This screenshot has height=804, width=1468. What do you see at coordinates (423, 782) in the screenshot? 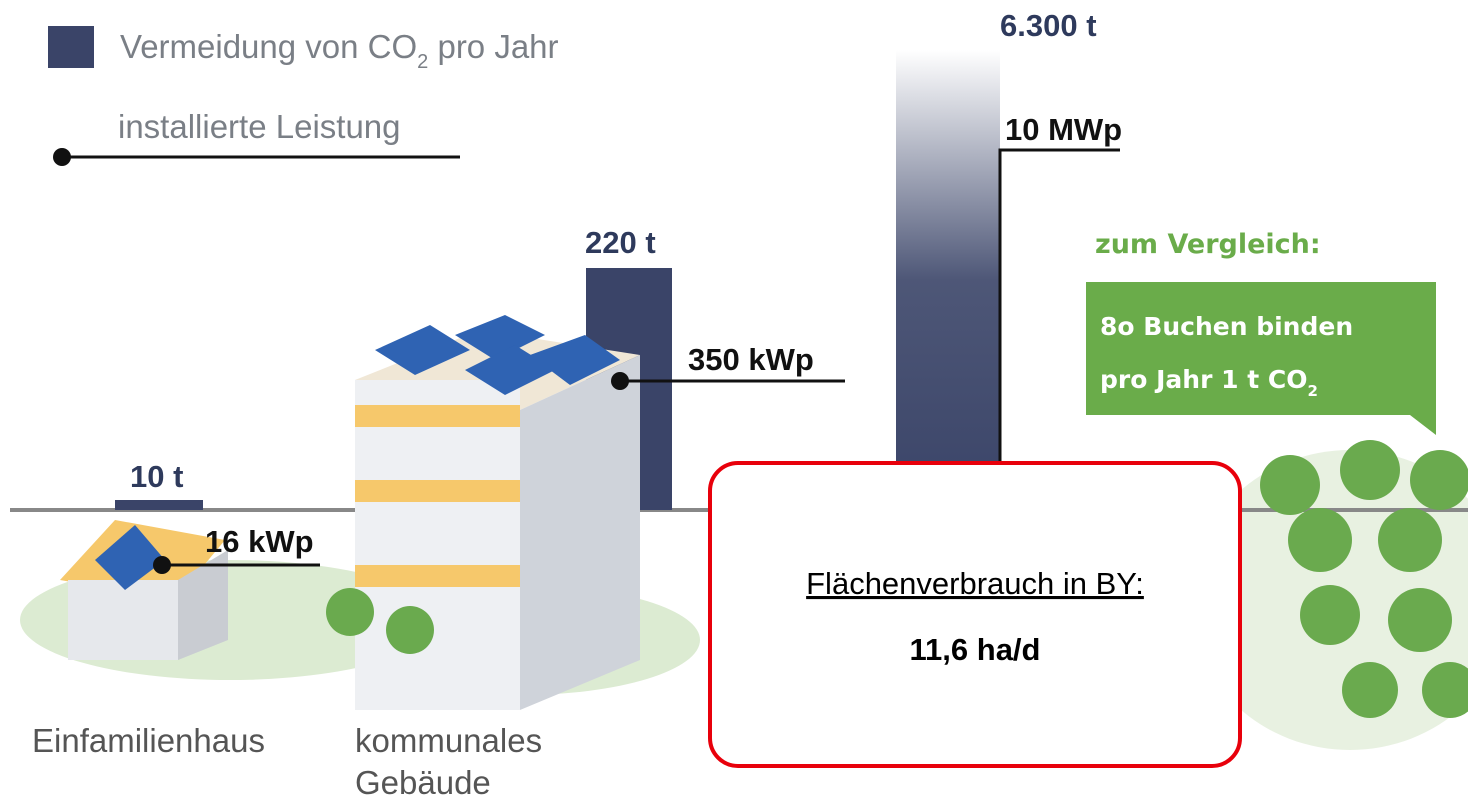
I see `category-label: Gebäude` at bounding box center [423, 782].